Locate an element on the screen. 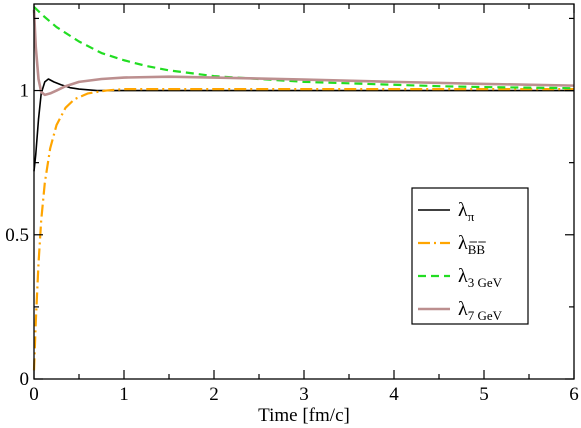 This screenshot has height=428, width=581. legend-label-bb: λBB is located at coordinates (471, 244).